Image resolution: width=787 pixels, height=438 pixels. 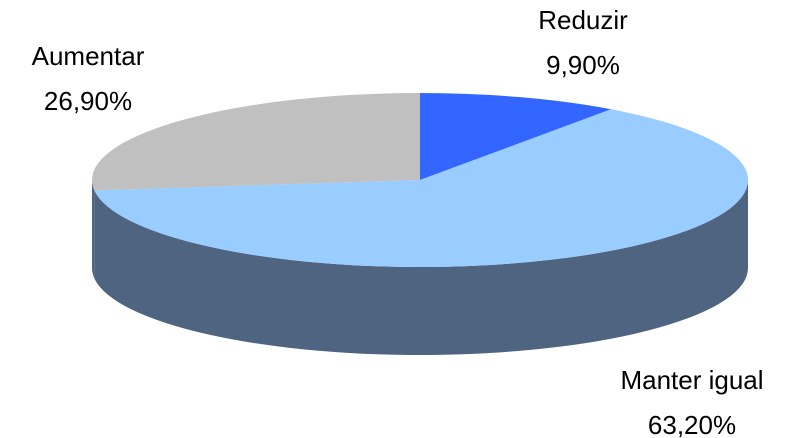 I want to click on slice-value-label: 63,20%, so click(x=692, y=424).